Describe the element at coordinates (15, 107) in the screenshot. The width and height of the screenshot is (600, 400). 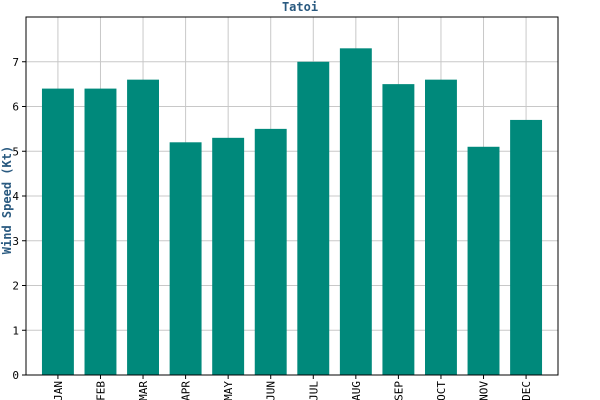
I see `y-tick-label: 6` at that location.